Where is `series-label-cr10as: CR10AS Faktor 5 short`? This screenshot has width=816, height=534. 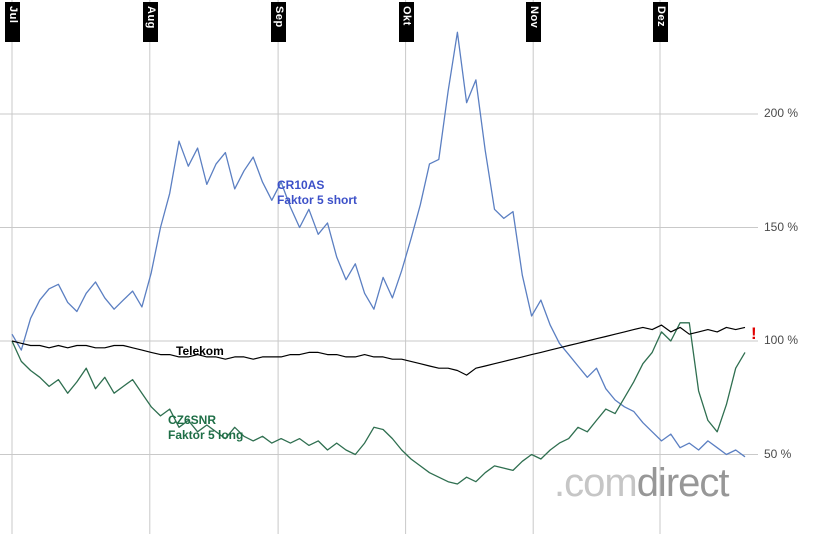 series-label-cr10as: CR10AS Faktor 5 short is located at coordinates (317, 193).